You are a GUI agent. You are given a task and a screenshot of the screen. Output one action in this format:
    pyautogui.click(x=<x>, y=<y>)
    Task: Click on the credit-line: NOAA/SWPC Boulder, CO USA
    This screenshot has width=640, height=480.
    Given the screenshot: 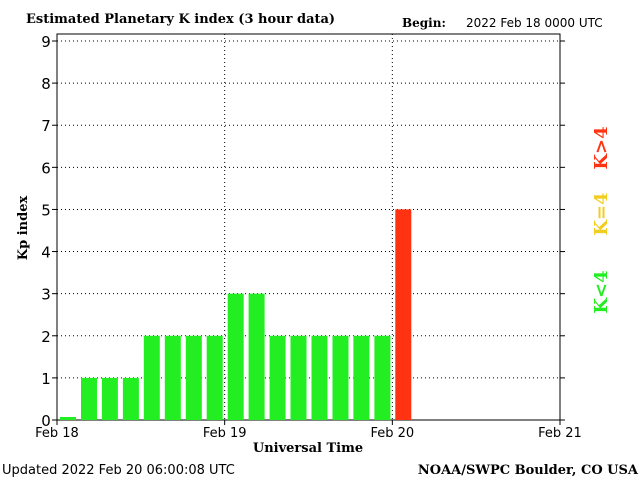 What is the action you would take?
    pyautogui.click(x=528, y=470)
    